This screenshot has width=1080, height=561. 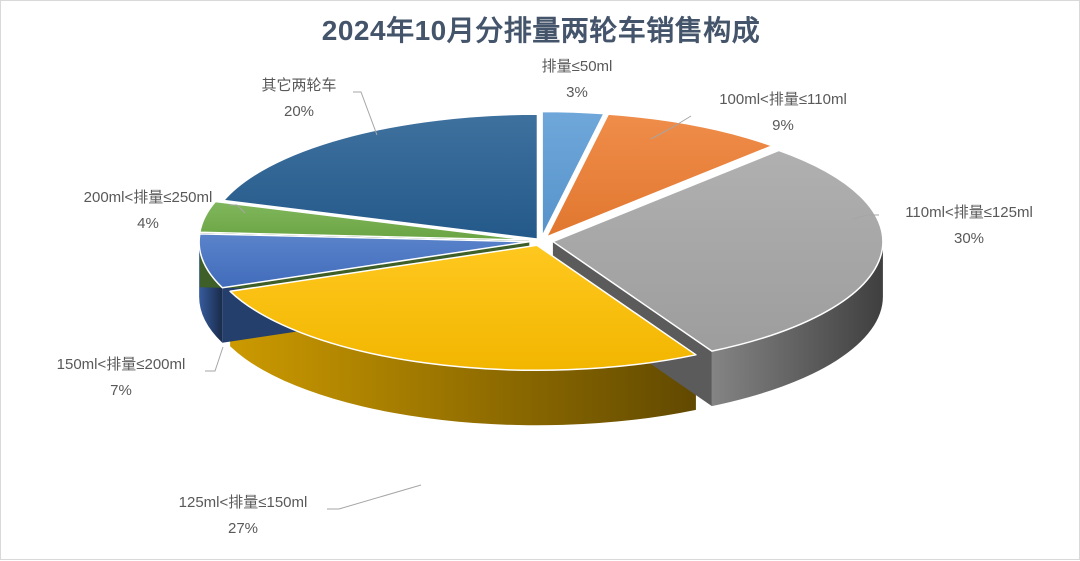 What do you see at coordinates (298, 85) in the screenshot?
I see `slice-category-label-6: 其它两轮车` at bounding box center [298, 85].